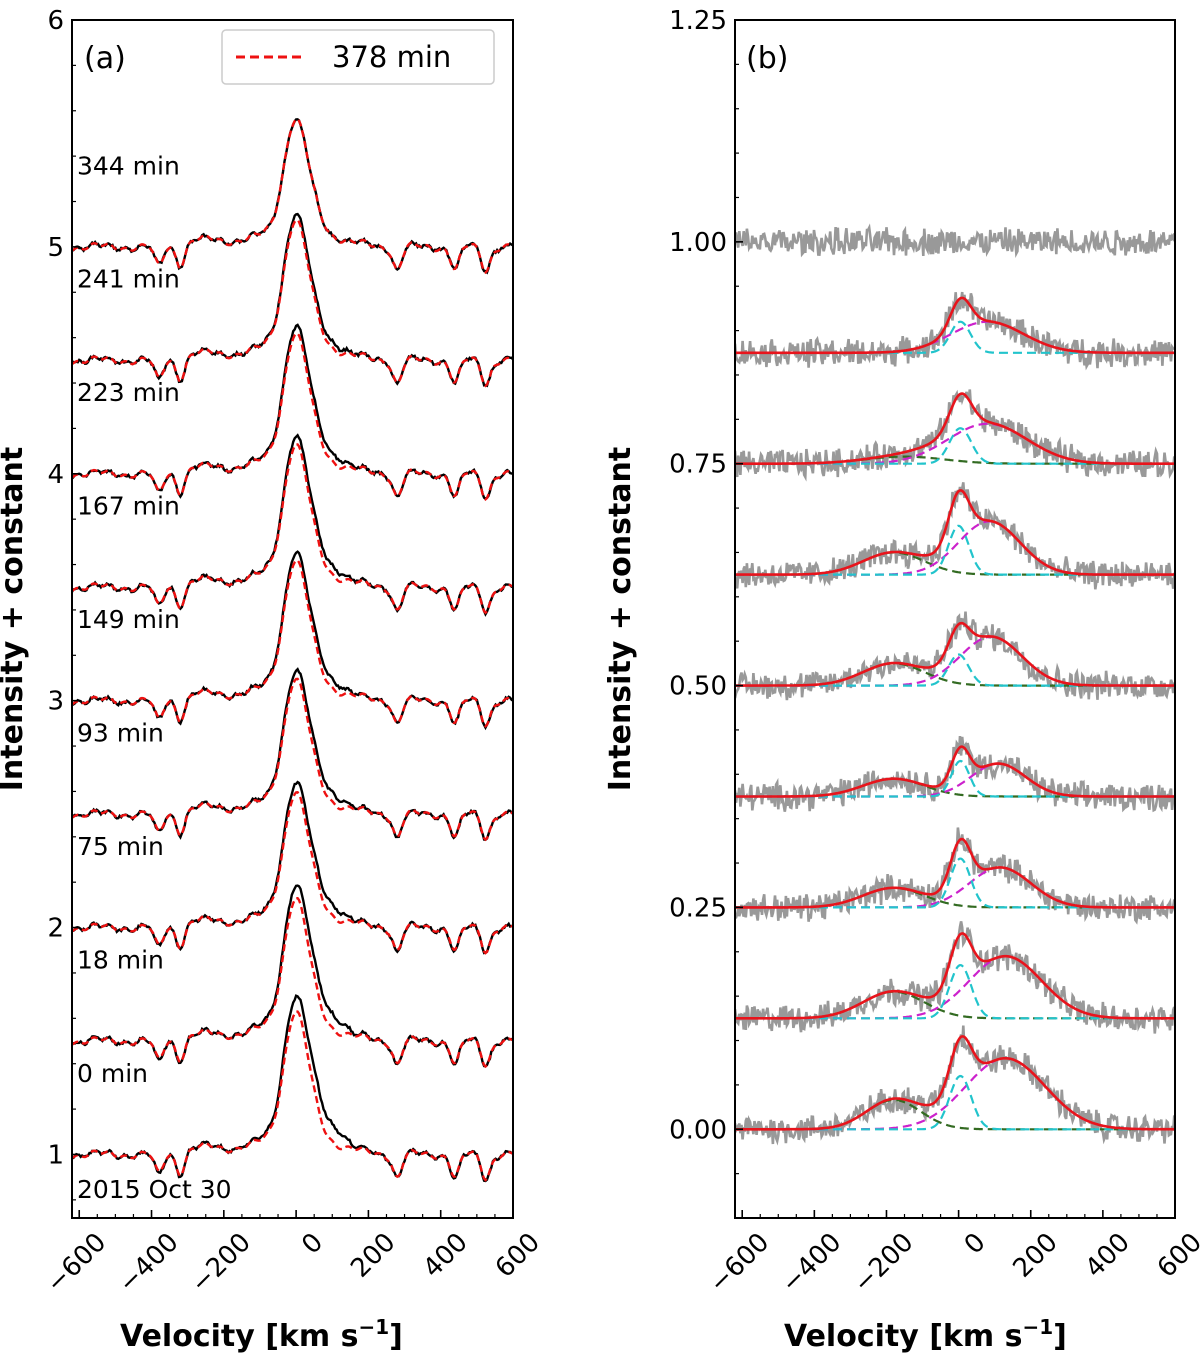 The width and height of the screenshot is (1200, 1356). I want to click on panel-b-xlabel-main: Velocity [km s, so click(903, 1336).